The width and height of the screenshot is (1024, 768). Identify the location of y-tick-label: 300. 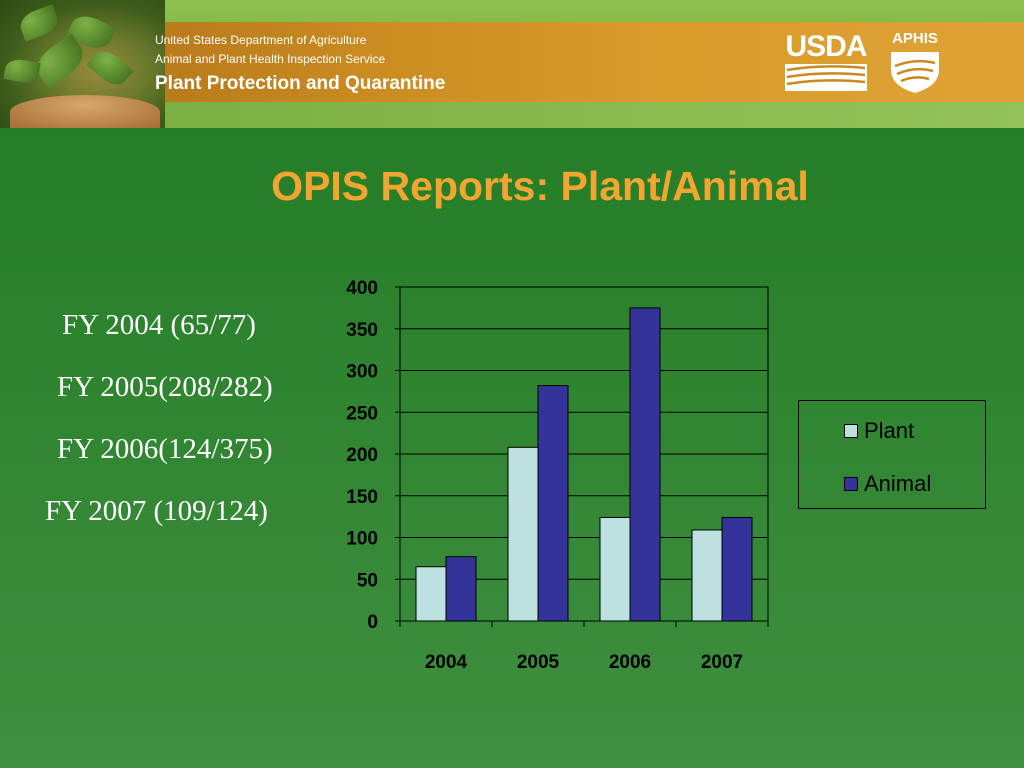
(362, 372).